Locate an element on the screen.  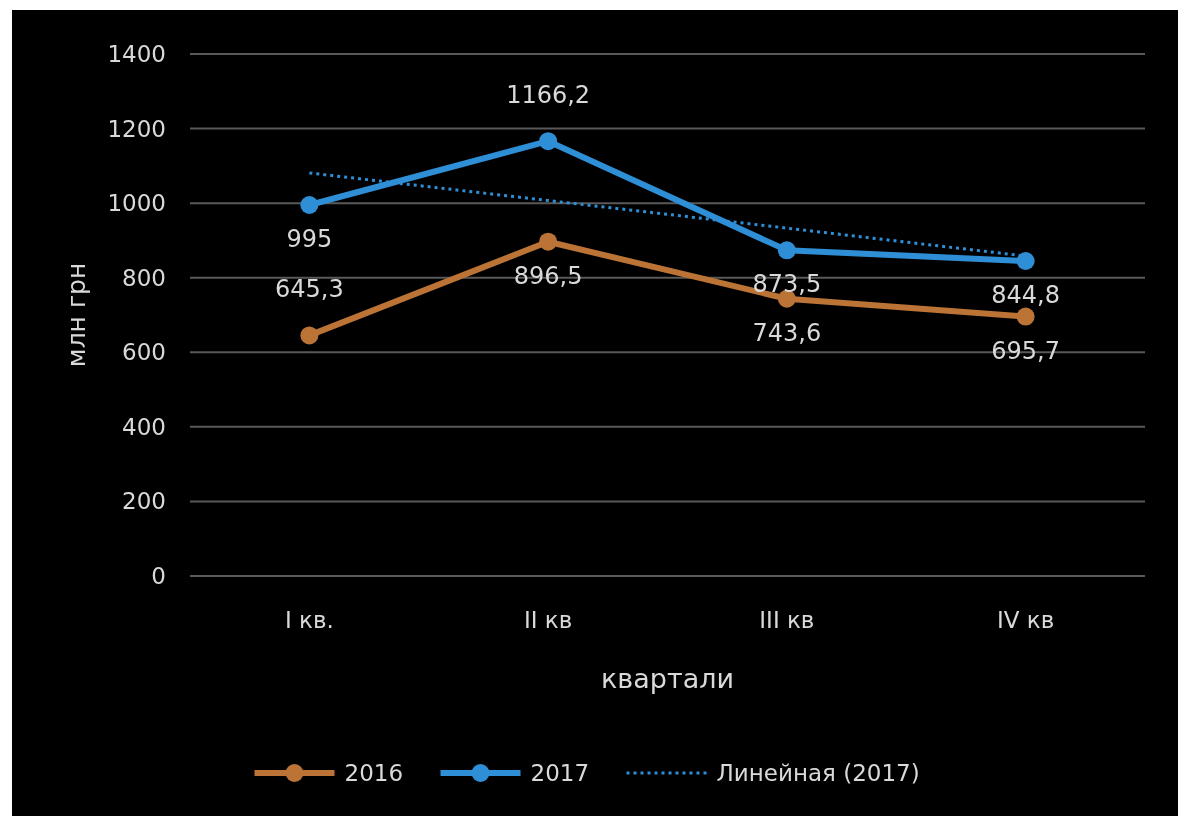
data-label: 844,8 is located at coordinates (1025, 295).